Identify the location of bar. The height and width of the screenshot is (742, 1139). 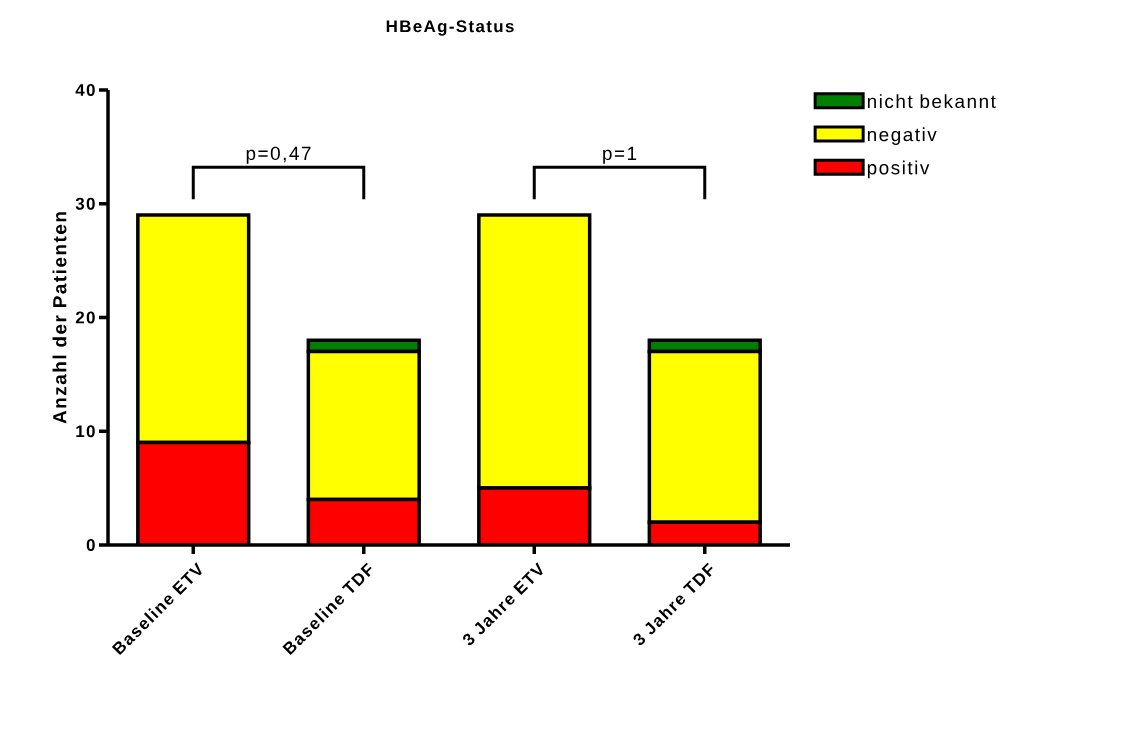
(193, 493).